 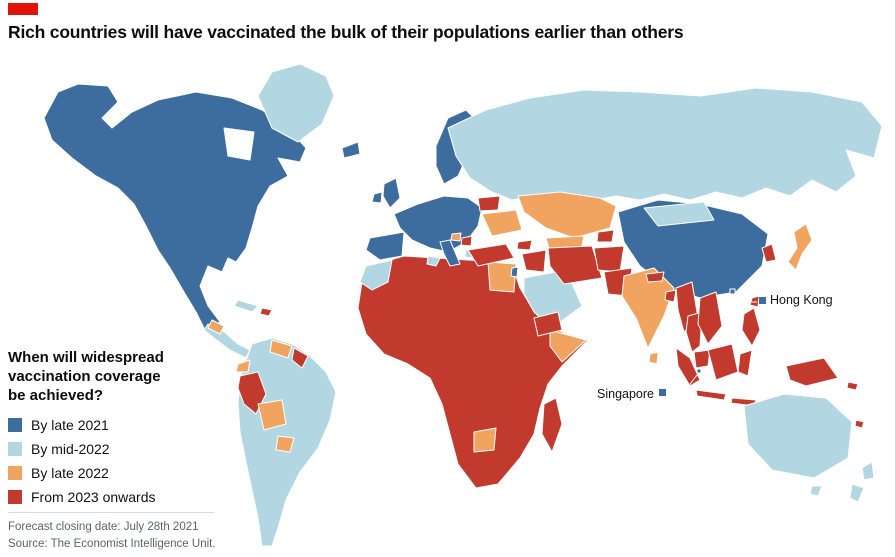 I want to click on singapore-callout-line, so click(x=682, y=383).